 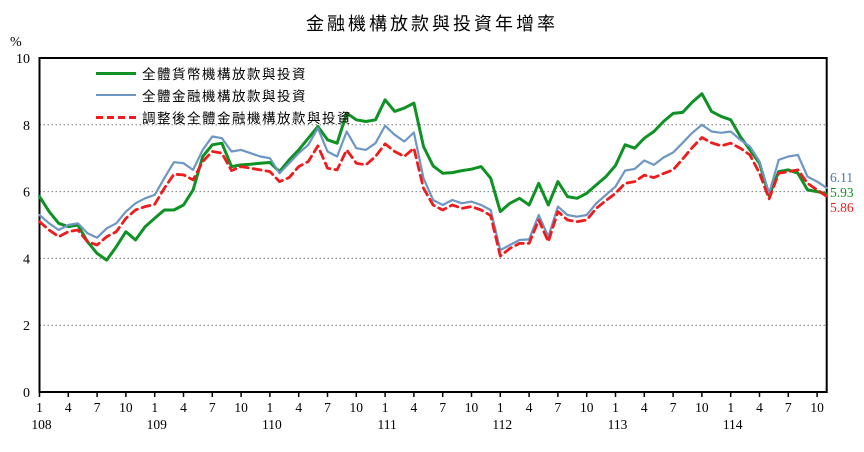 I want to click on y-tick-label-0: 0, so click(x=26, y=393).